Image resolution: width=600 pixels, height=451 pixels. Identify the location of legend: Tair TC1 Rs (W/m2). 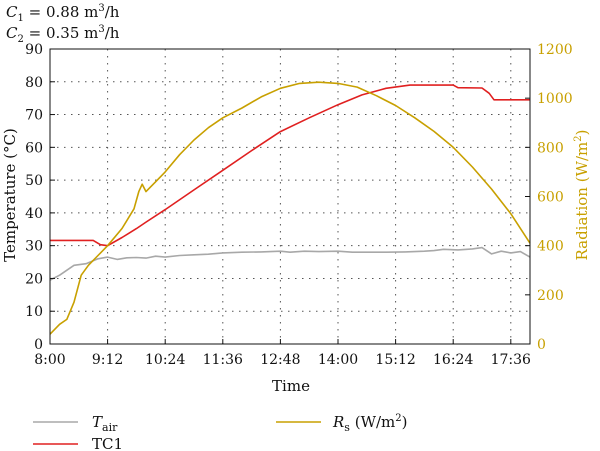
(220, 432).